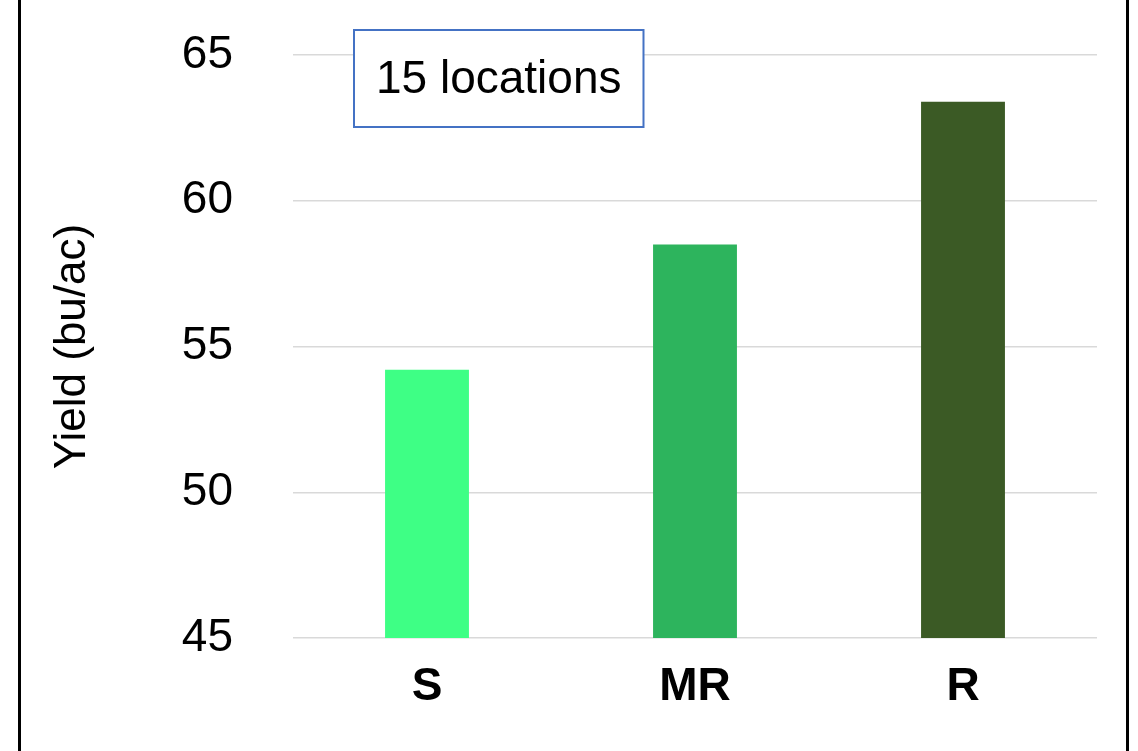 Image resolution: width=1138 pixels, height=751 pixels. Describe the element at coordinates (427, 684) in the screenshot. I see `x-tick-label: S` at that location.